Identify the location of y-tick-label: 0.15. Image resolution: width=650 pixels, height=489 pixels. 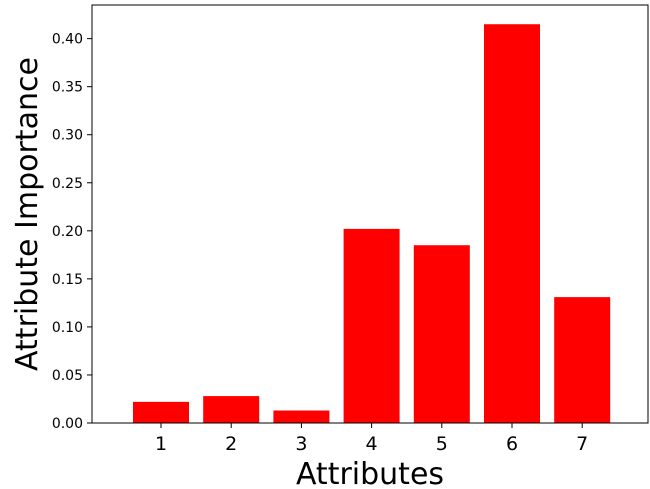
(67, 280).